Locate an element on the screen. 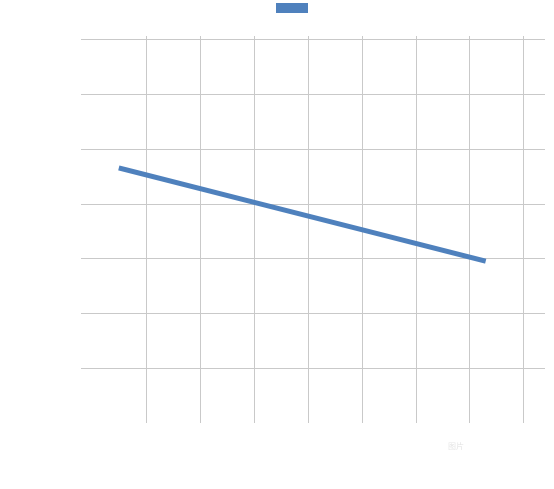  watermark-text: 图片 is located at coordinates (456, 446).